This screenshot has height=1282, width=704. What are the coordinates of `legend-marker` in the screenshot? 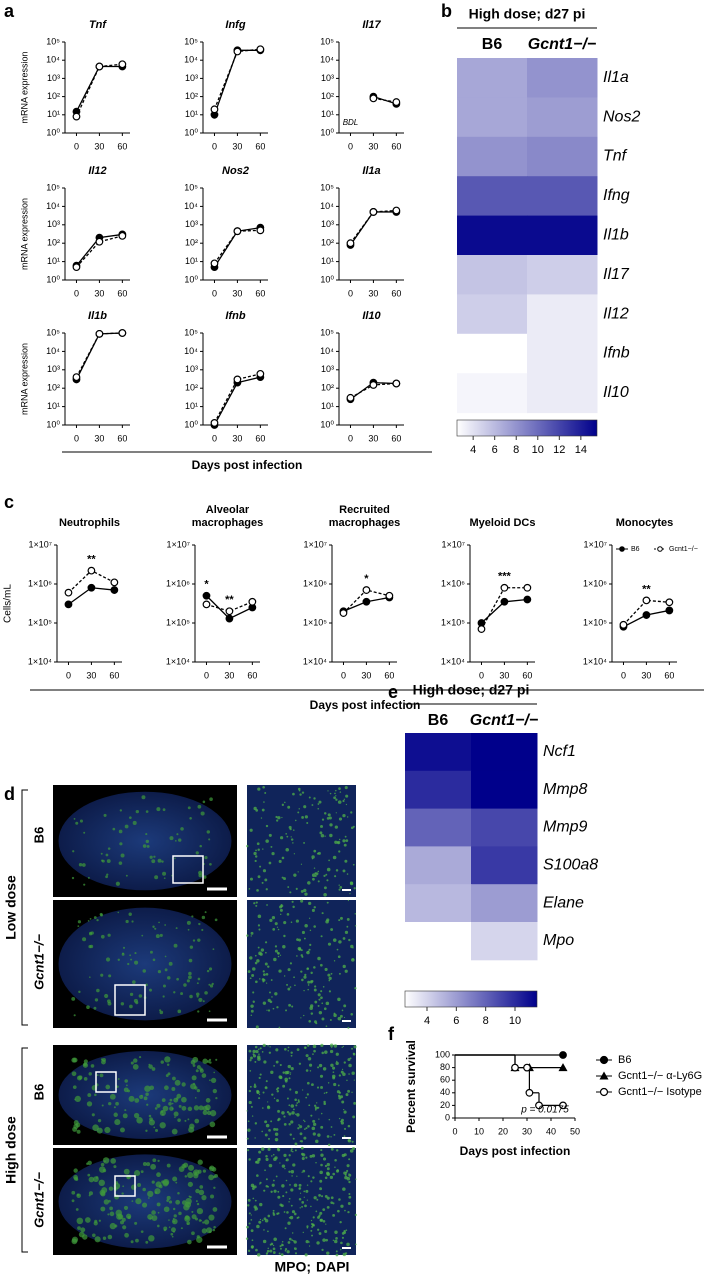 It's located at (604, 1075).